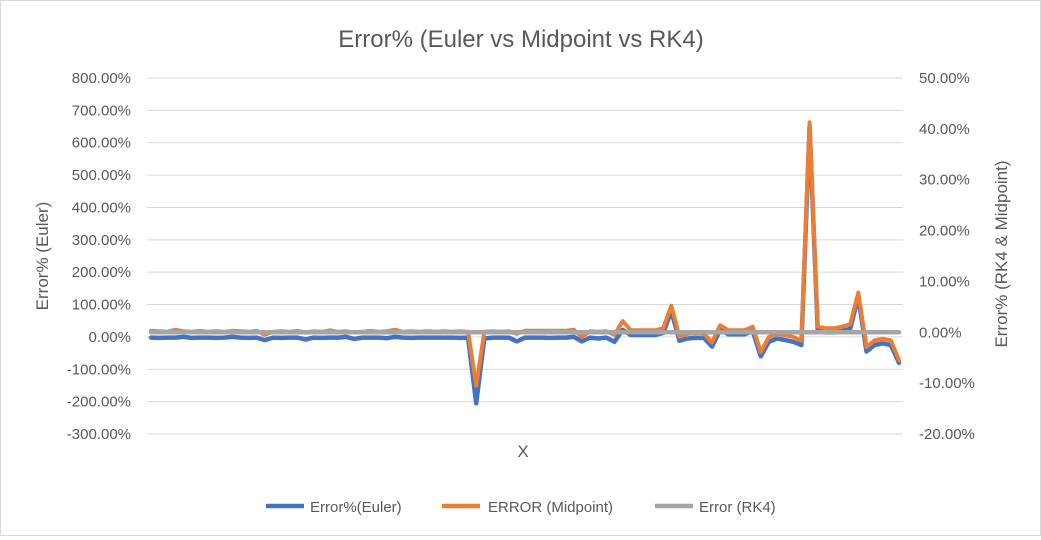  I want to click on legend-label: Error (RK4), so click(737, 507).